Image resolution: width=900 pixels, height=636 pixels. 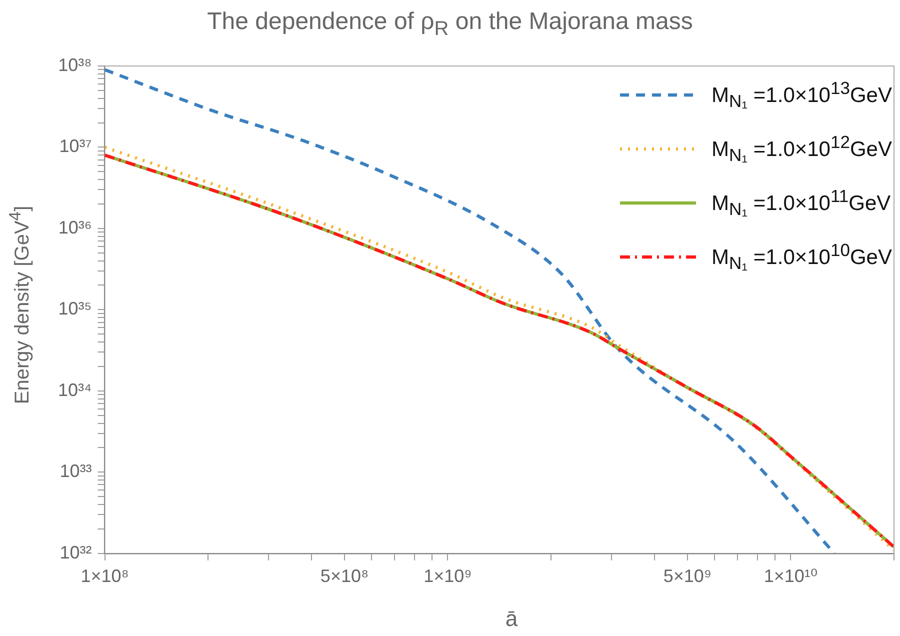 What do you see at coordinates (104, 576) in the screenshot?
I see `x-tick-label: 1×10⁸` at bounding box center [104, 576].